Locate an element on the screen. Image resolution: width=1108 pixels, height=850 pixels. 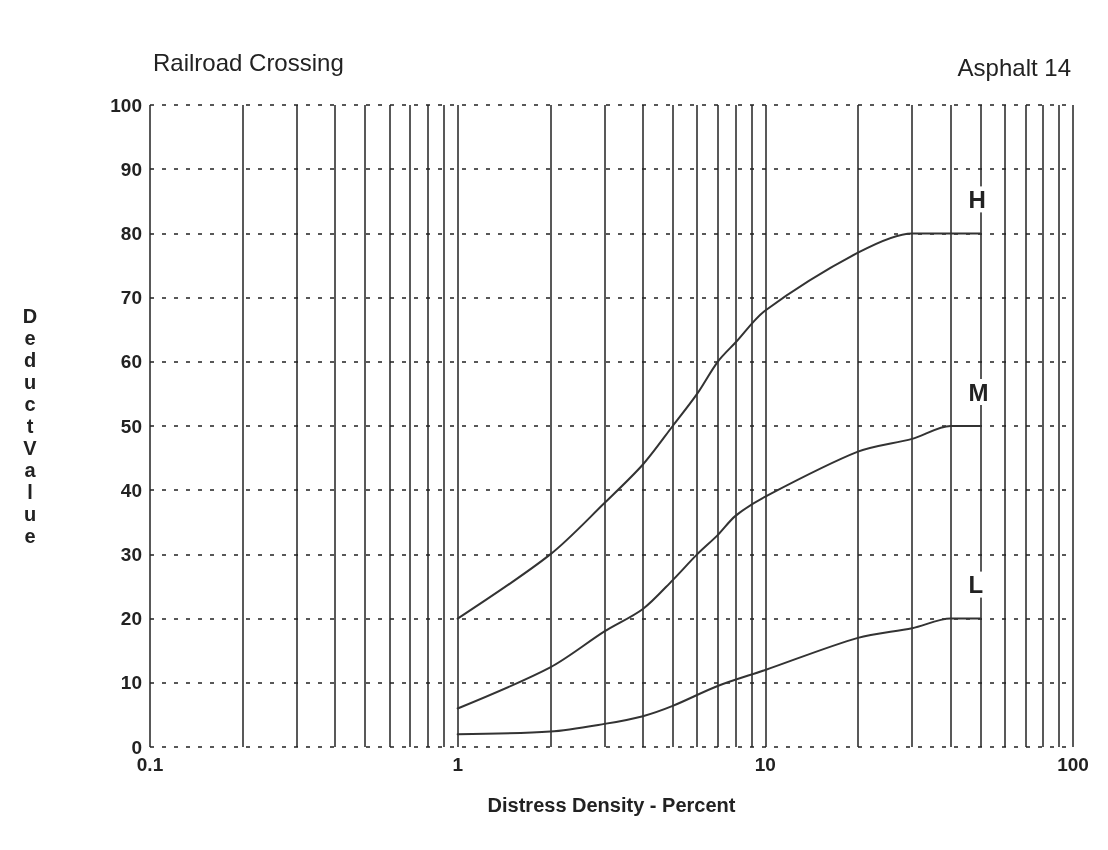
y-tick-label: 30 is located at coordinates (131, 554).